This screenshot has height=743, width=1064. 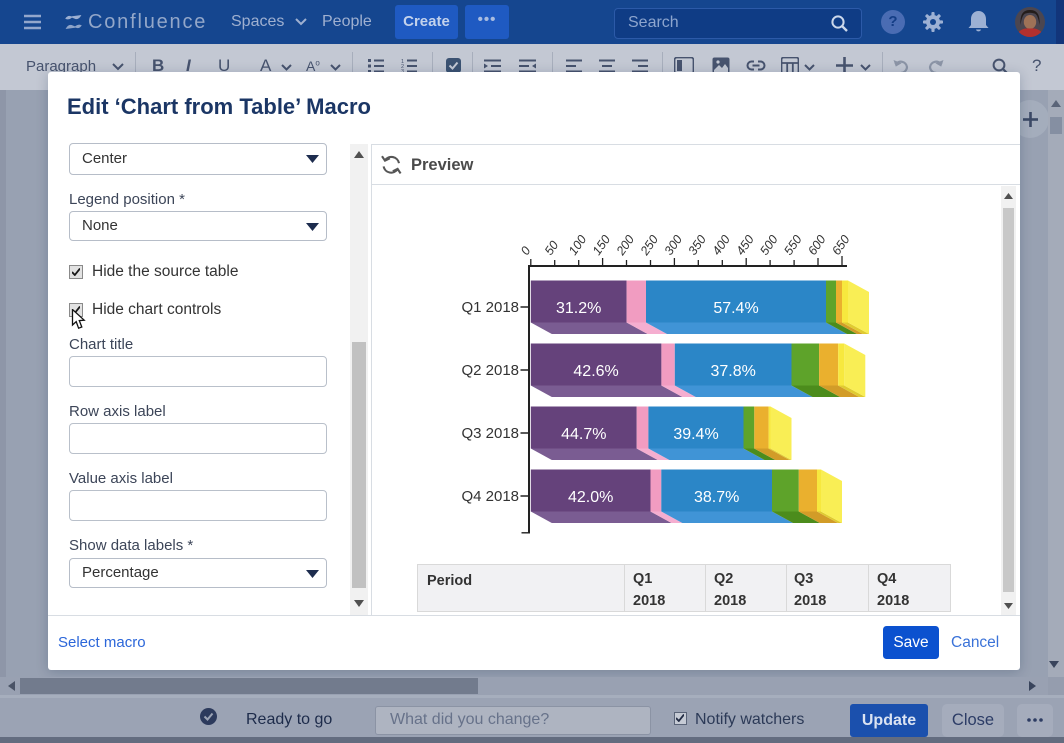 What do you see at coordinates (490, 433) in the screenshot?
I see `svg-text: Q3 2018` at bounding box center [490, 433].